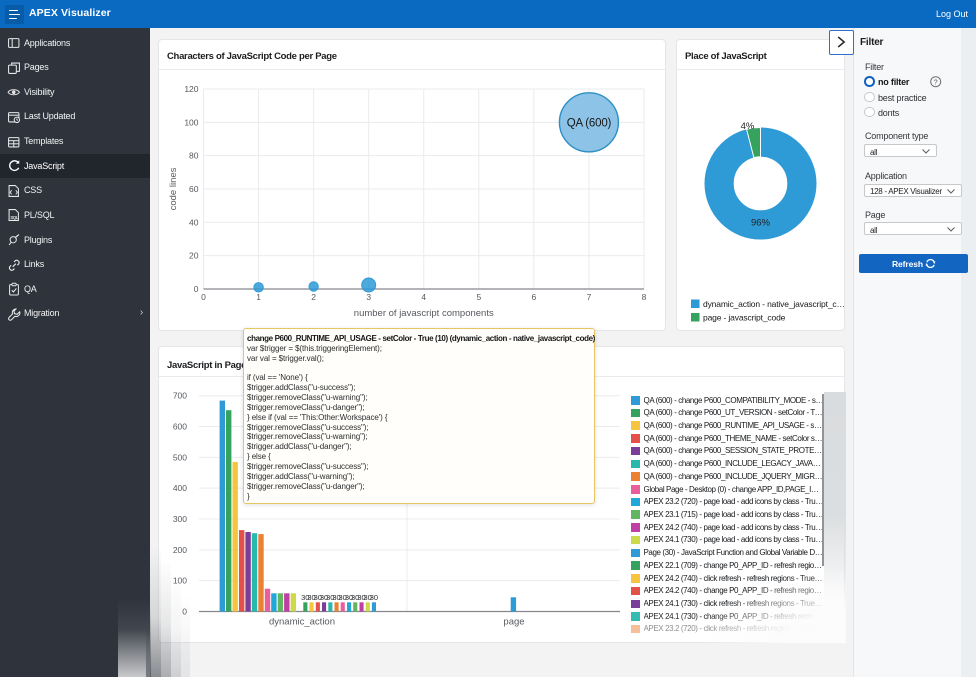 This screenshot has height=677, width=976. Describe the element at coordinates (194, 256) in the screenshot. I see `svg-text: 20` at that location.